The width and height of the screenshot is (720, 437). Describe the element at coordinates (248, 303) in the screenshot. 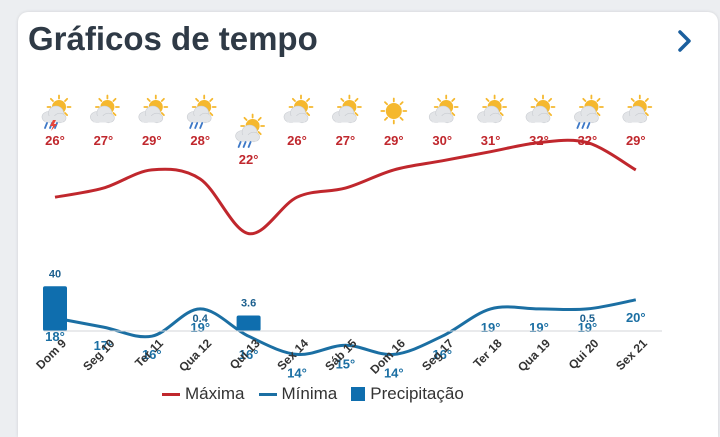

I see `precip-label: 3.6` at that location.